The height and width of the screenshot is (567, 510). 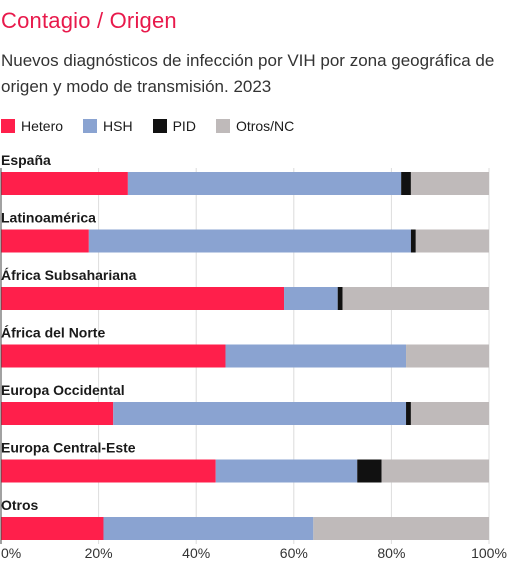 I want to click on bar-espana-hsh, so click(x=264, y=183).